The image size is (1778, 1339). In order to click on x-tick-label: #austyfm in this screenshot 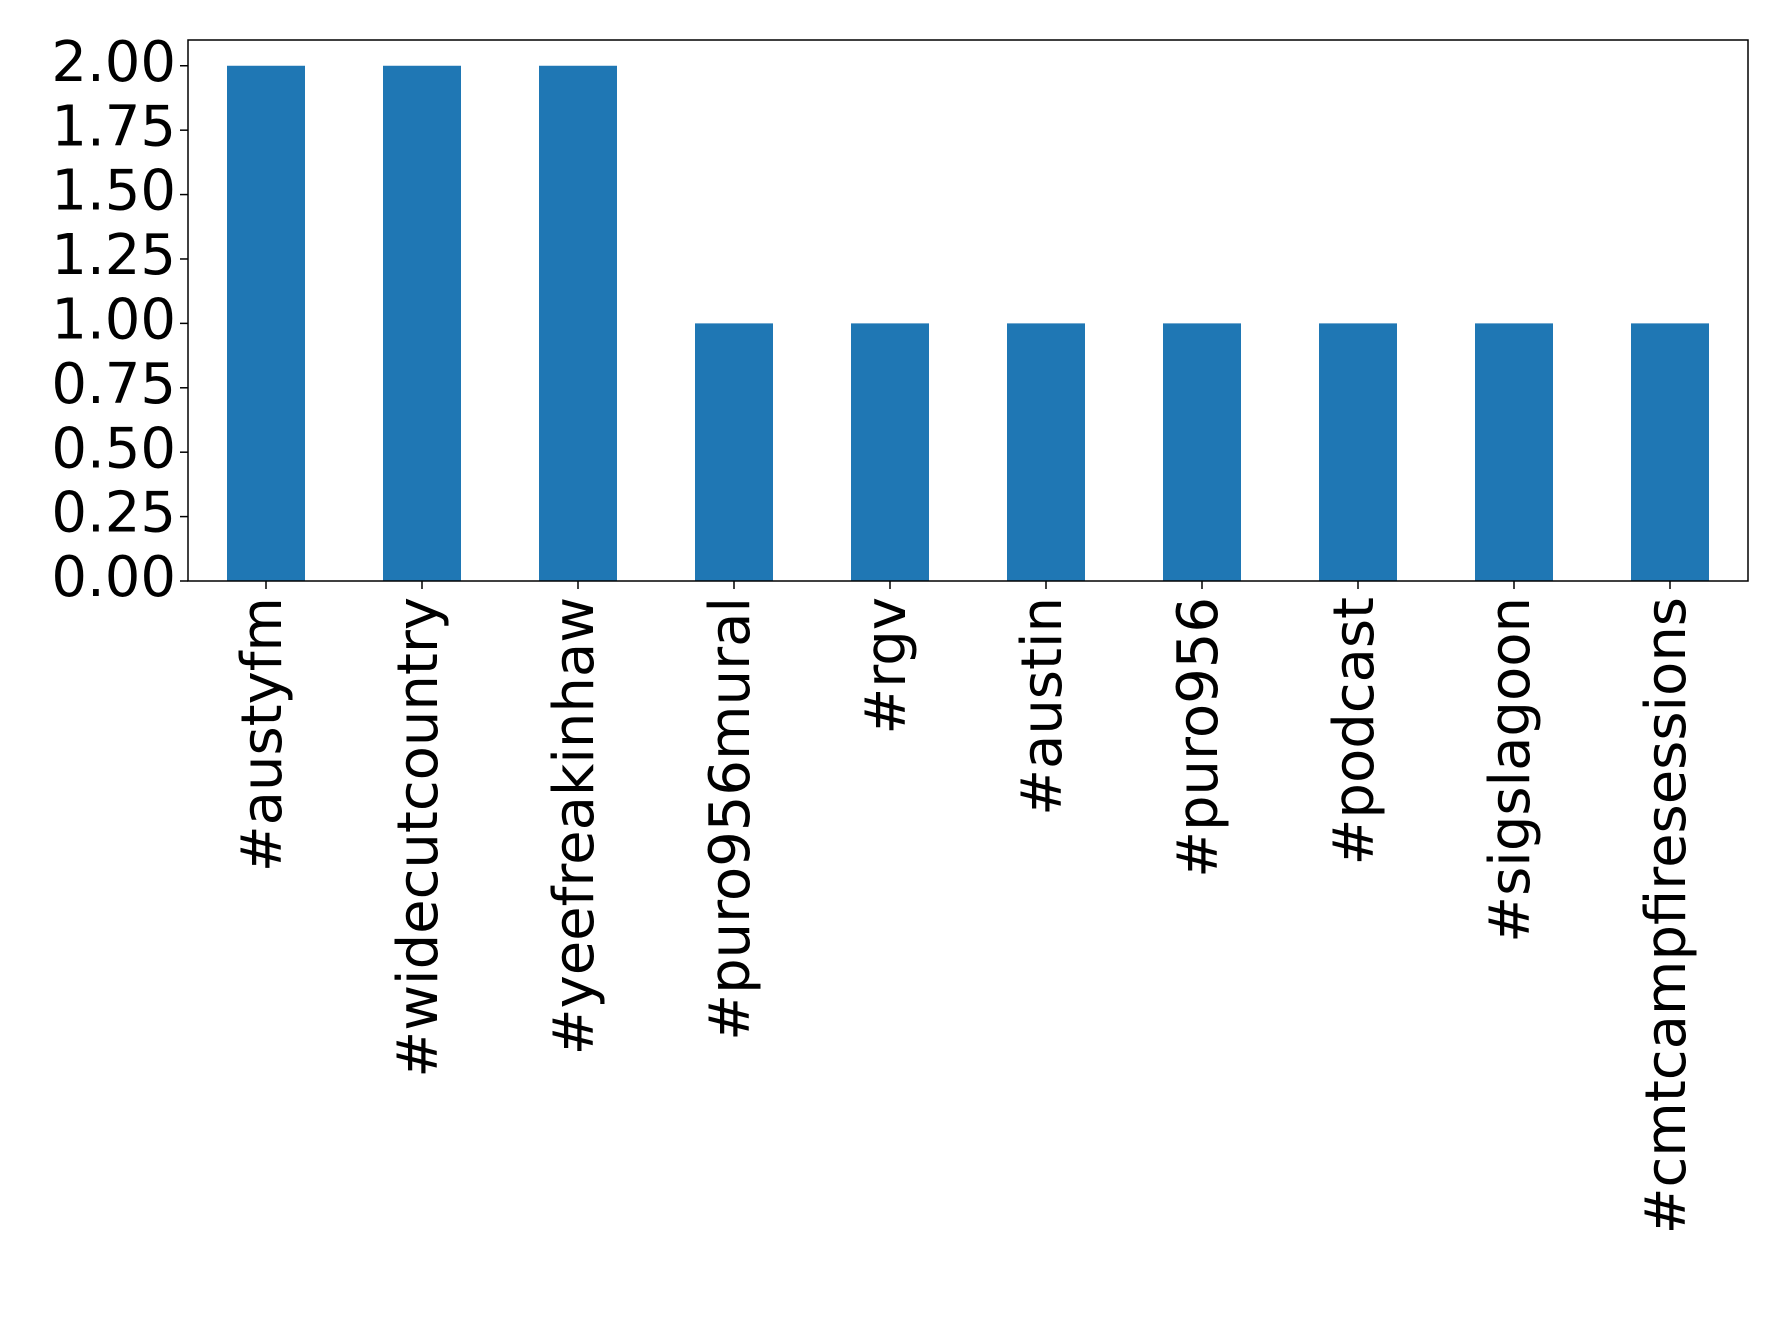, I will do `click(262, 734)`.